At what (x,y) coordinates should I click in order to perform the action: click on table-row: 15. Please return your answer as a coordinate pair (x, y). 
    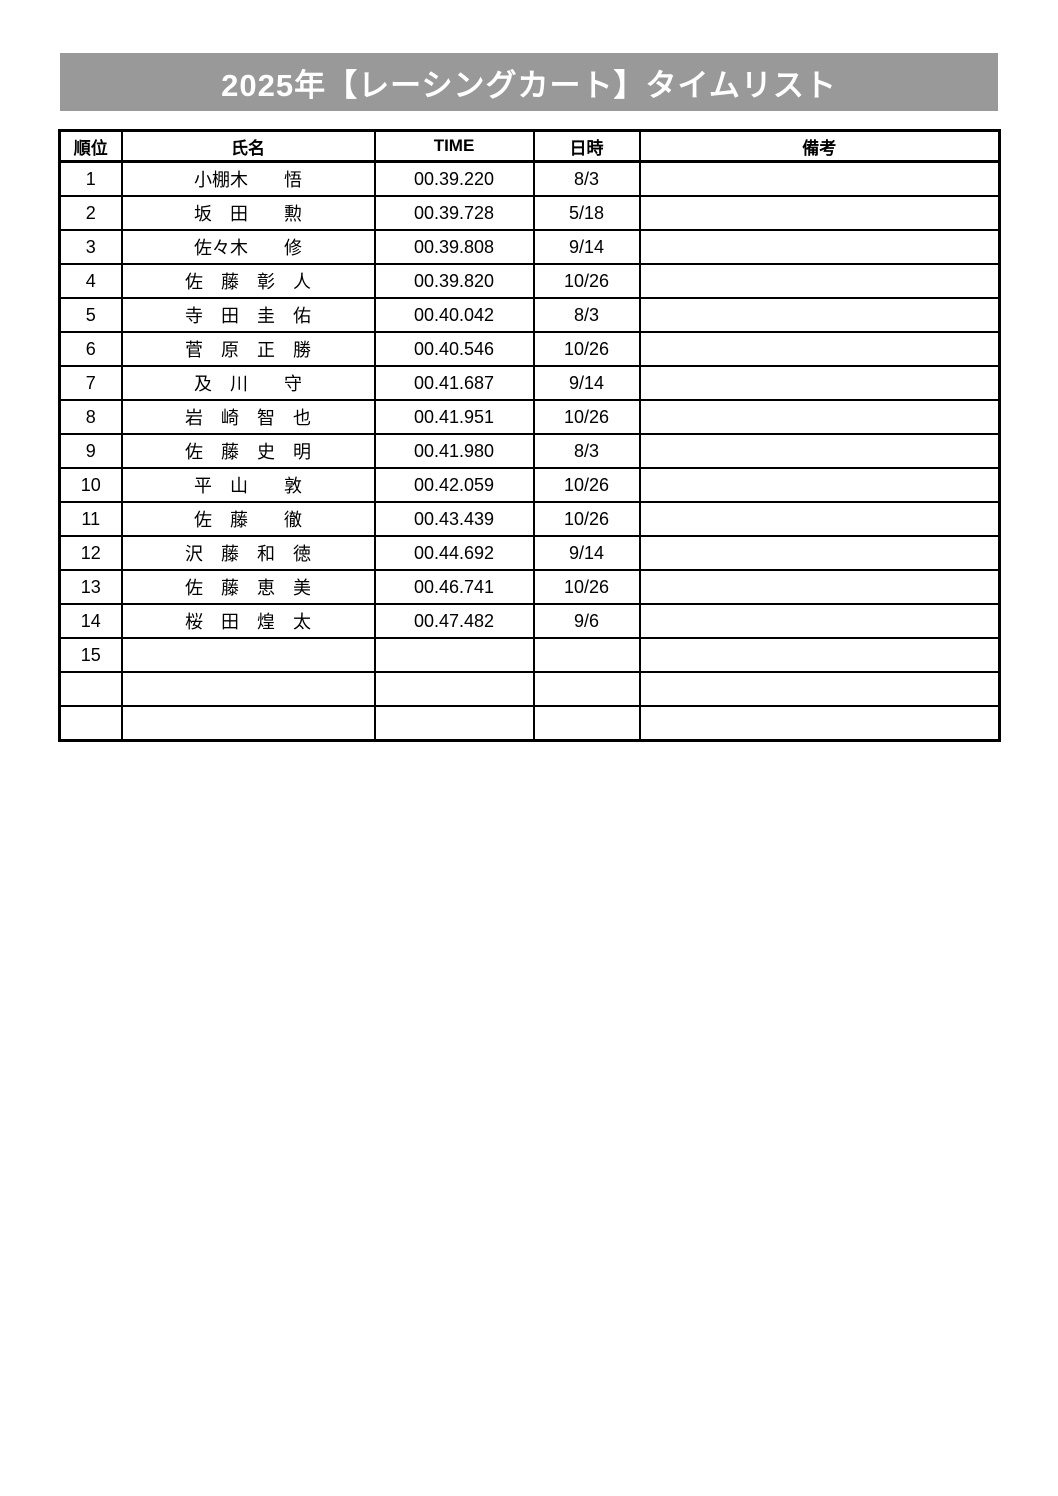
    Looking at the image, I should click on (529, 655).